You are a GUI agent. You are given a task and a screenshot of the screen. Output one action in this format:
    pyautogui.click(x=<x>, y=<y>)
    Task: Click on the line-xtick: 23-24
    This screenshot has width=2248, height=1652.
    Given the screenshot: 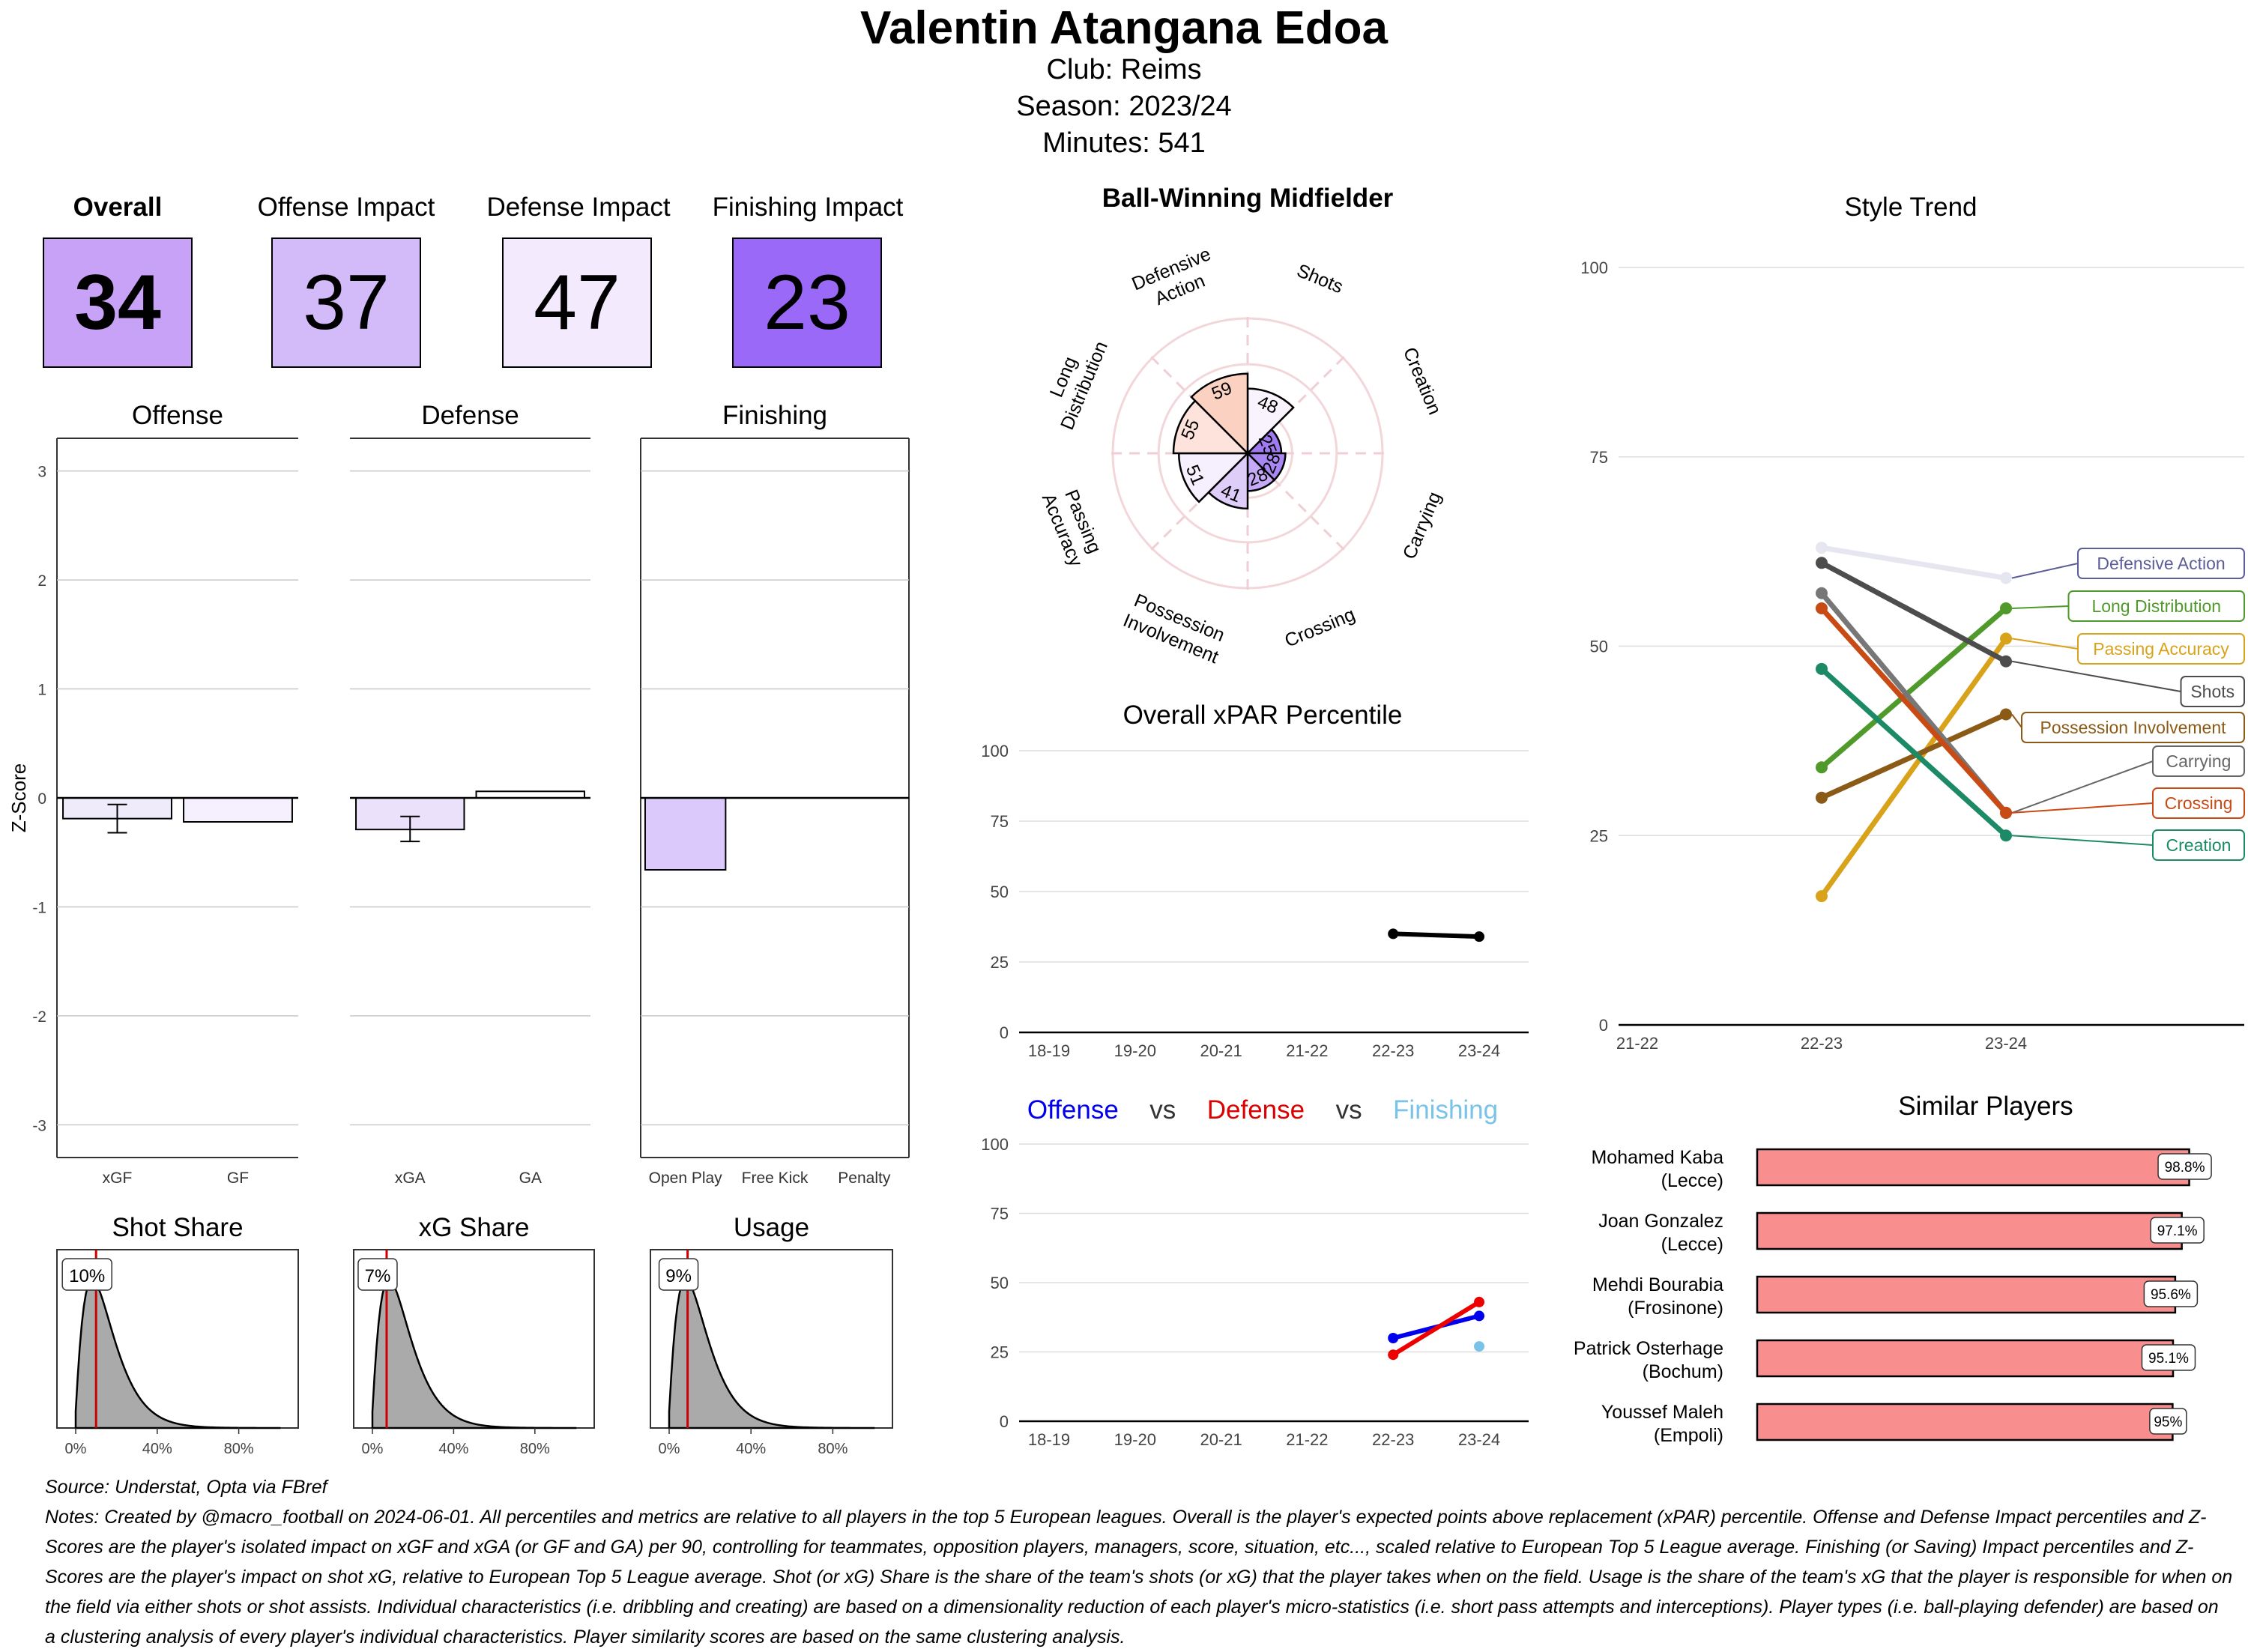 What is the action you would take?
    pyautogui.click(x=1479, y=1050)
    